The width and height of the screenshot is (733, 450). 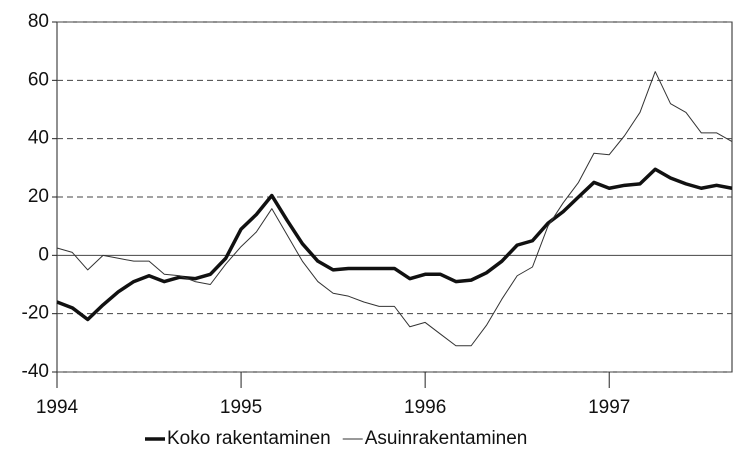 I want to click on legend-label: Koko rakentaminen, so click(x=249, y=438).